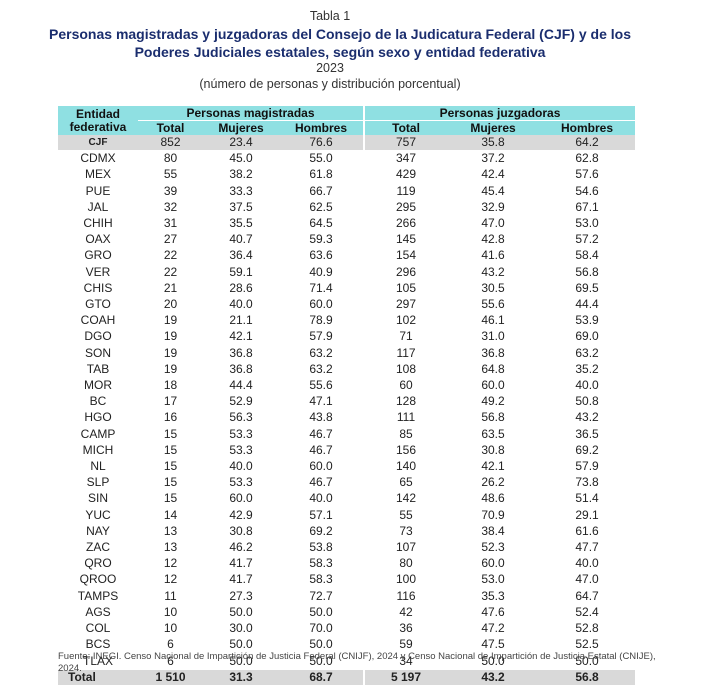  I want to click on value-cell: 38.2, so click(241, 175).